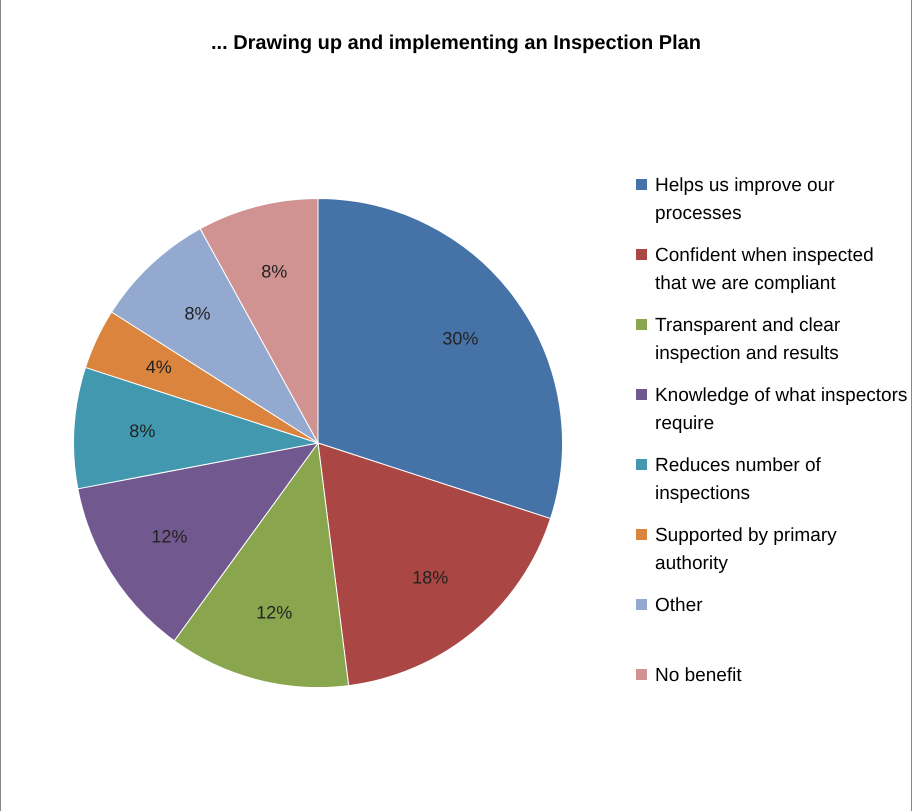 The width and height of the screenshot is (912, 811). What do you see at coordinates (746, 550) in the screenshot?
I see `legend-label: Supported by primary authority` at bounding box center [746, 550].